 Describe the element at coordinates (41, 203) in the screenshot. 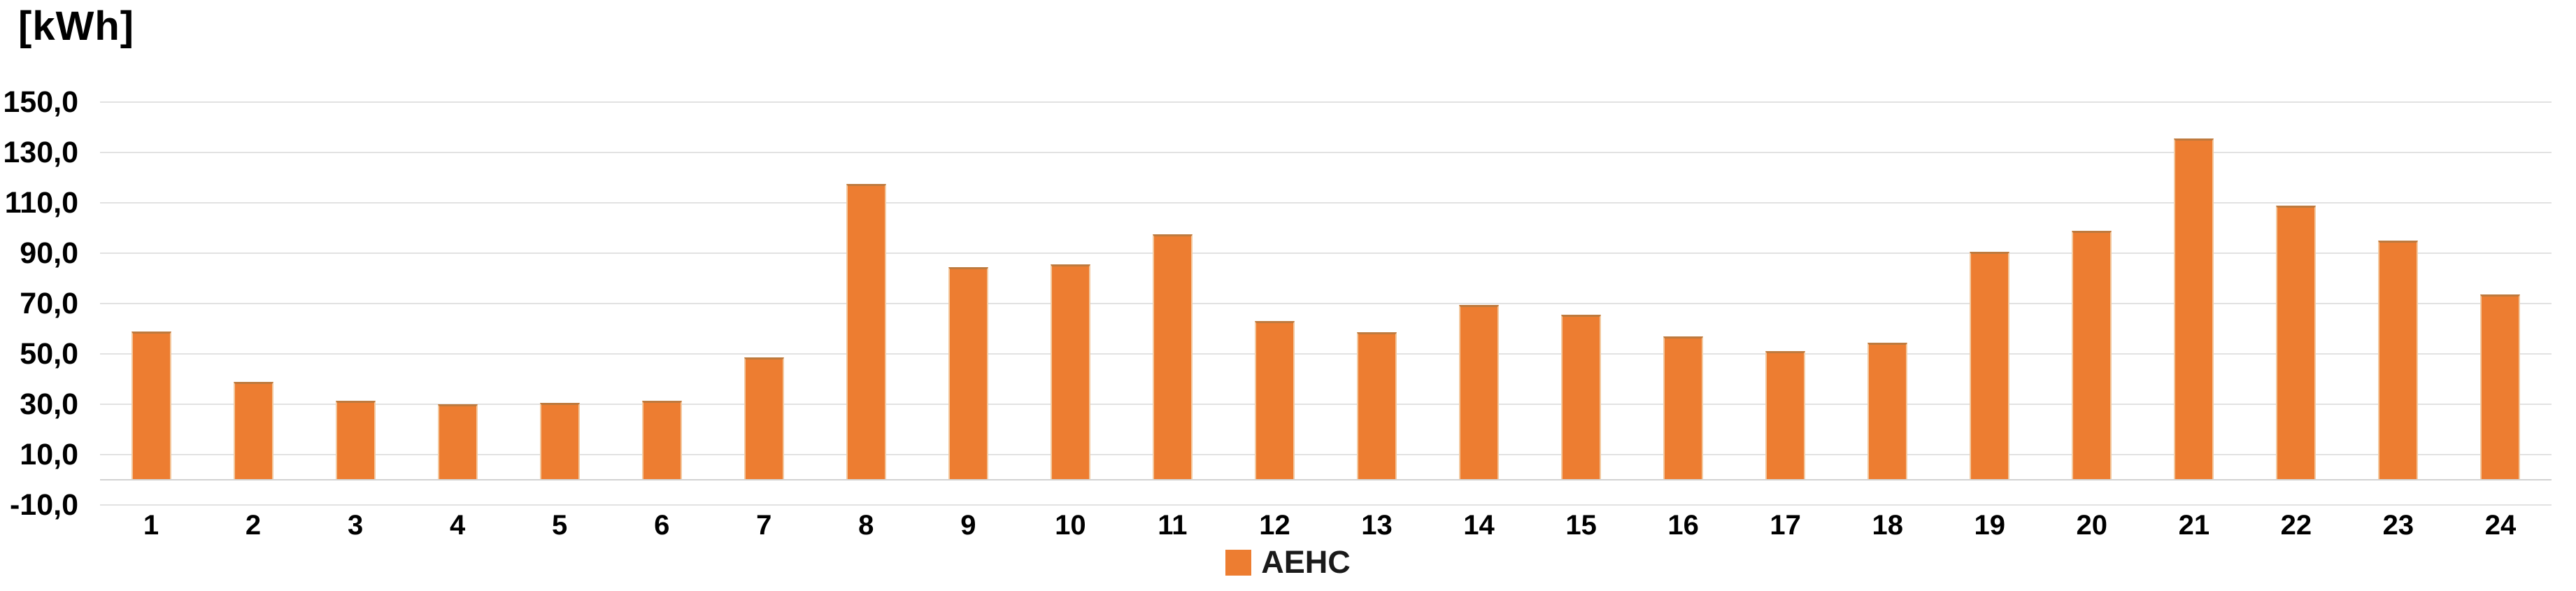

I see `y-tick-label: 110,0` at that location.